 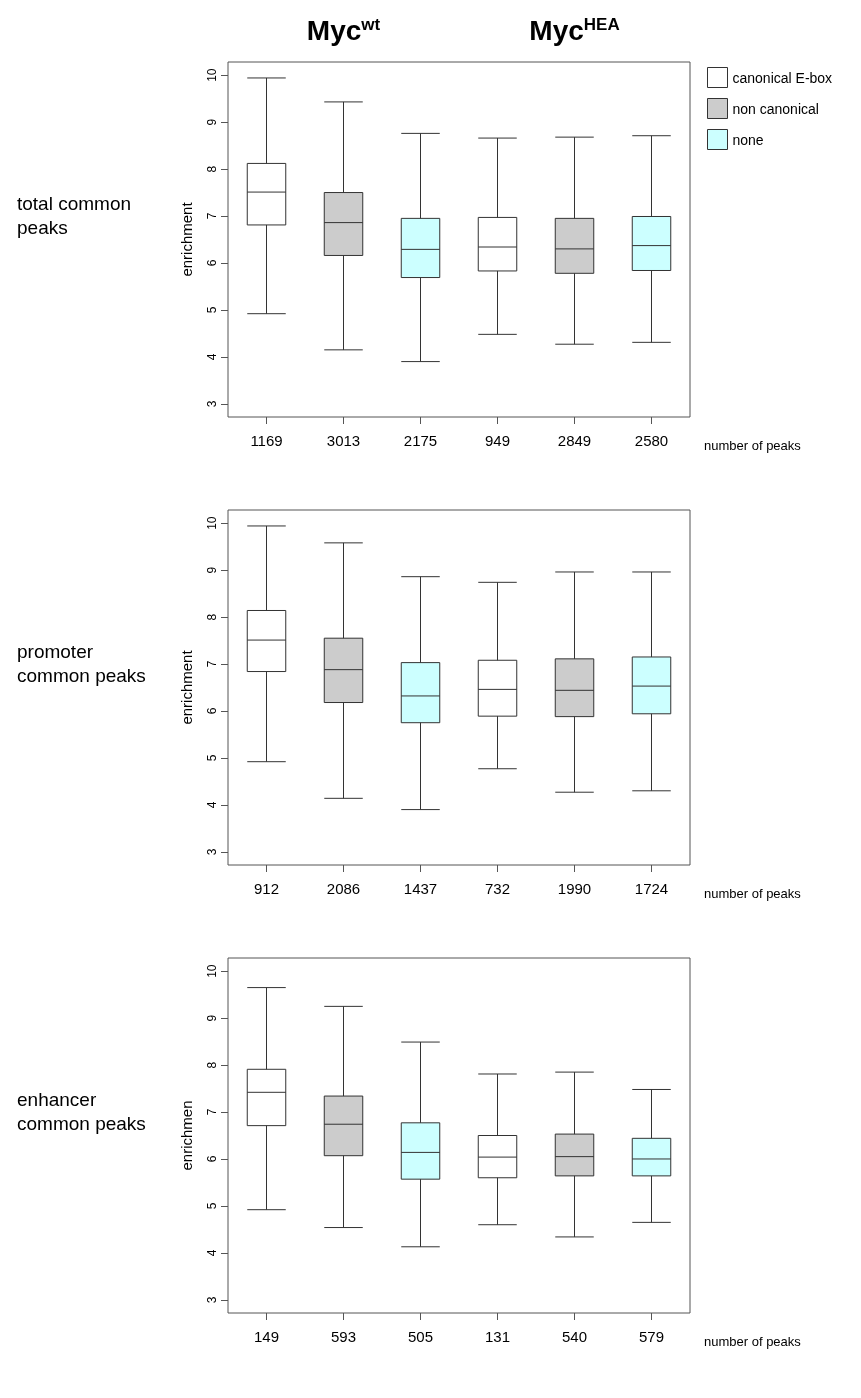 I want to click on text: promoter common peaks, so click(x=81, y=663).